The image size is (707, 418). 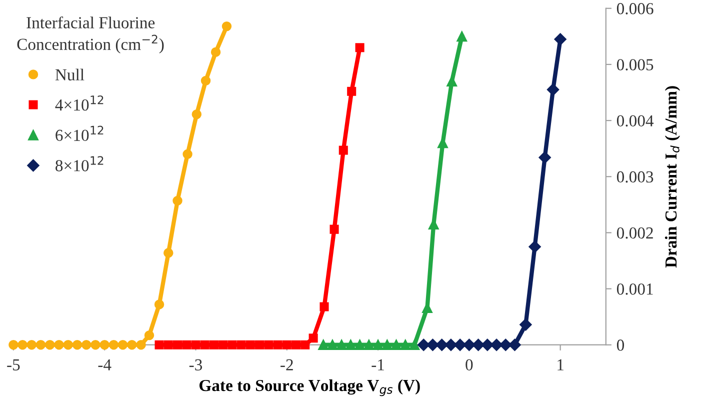 I want to click on x-tick-label: 1, so click(x=561, y=364).